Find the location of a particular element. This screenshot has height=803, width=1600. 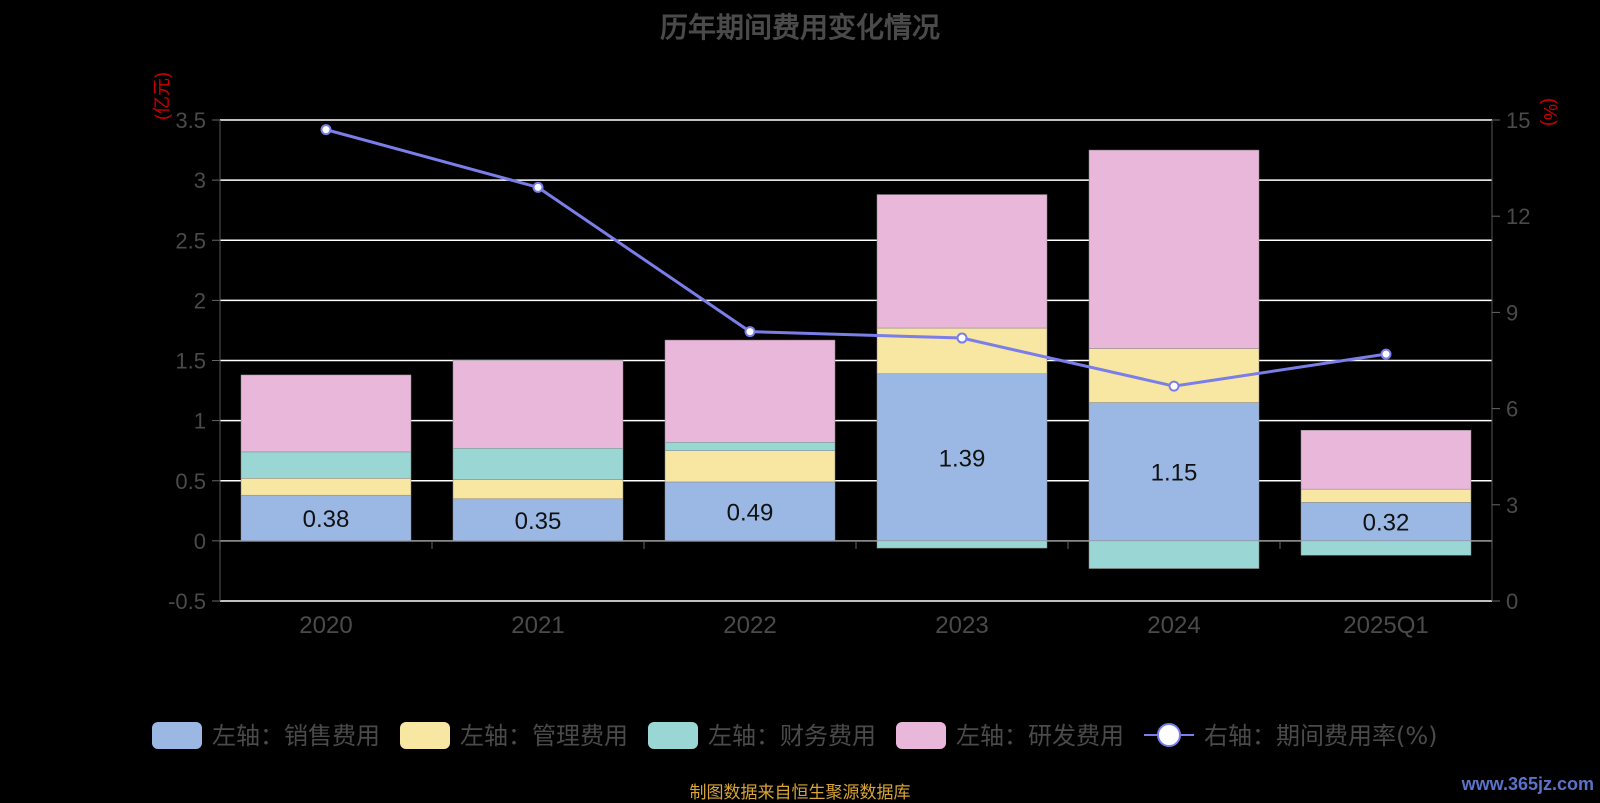

legend-marker-line is located at coordinates (1169, 735).